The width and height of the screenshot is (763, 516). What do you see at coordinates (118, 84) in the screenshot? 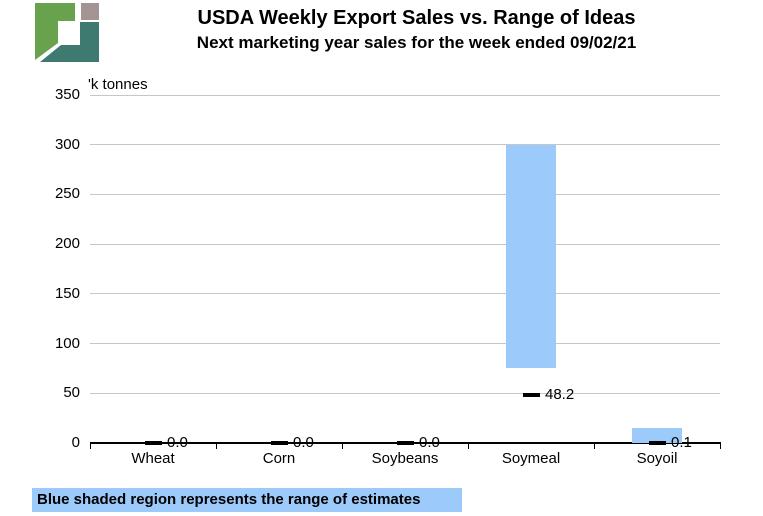
I see `y-axis-unit-label: 'k tonnes` at bounding box center [118, 84].